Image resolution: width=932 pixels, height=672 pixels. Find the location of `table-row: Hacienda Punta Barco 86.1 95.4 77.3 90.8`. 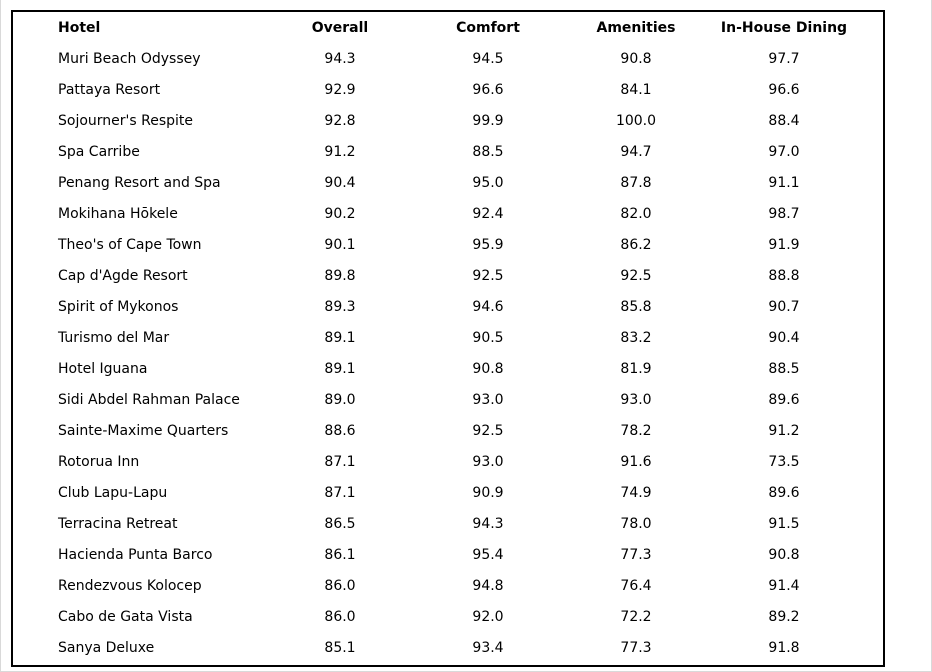

table-row: Hacienda Punta Barco 86.1 95.4 77.3 90.8 is located at coordinates (435, 555).